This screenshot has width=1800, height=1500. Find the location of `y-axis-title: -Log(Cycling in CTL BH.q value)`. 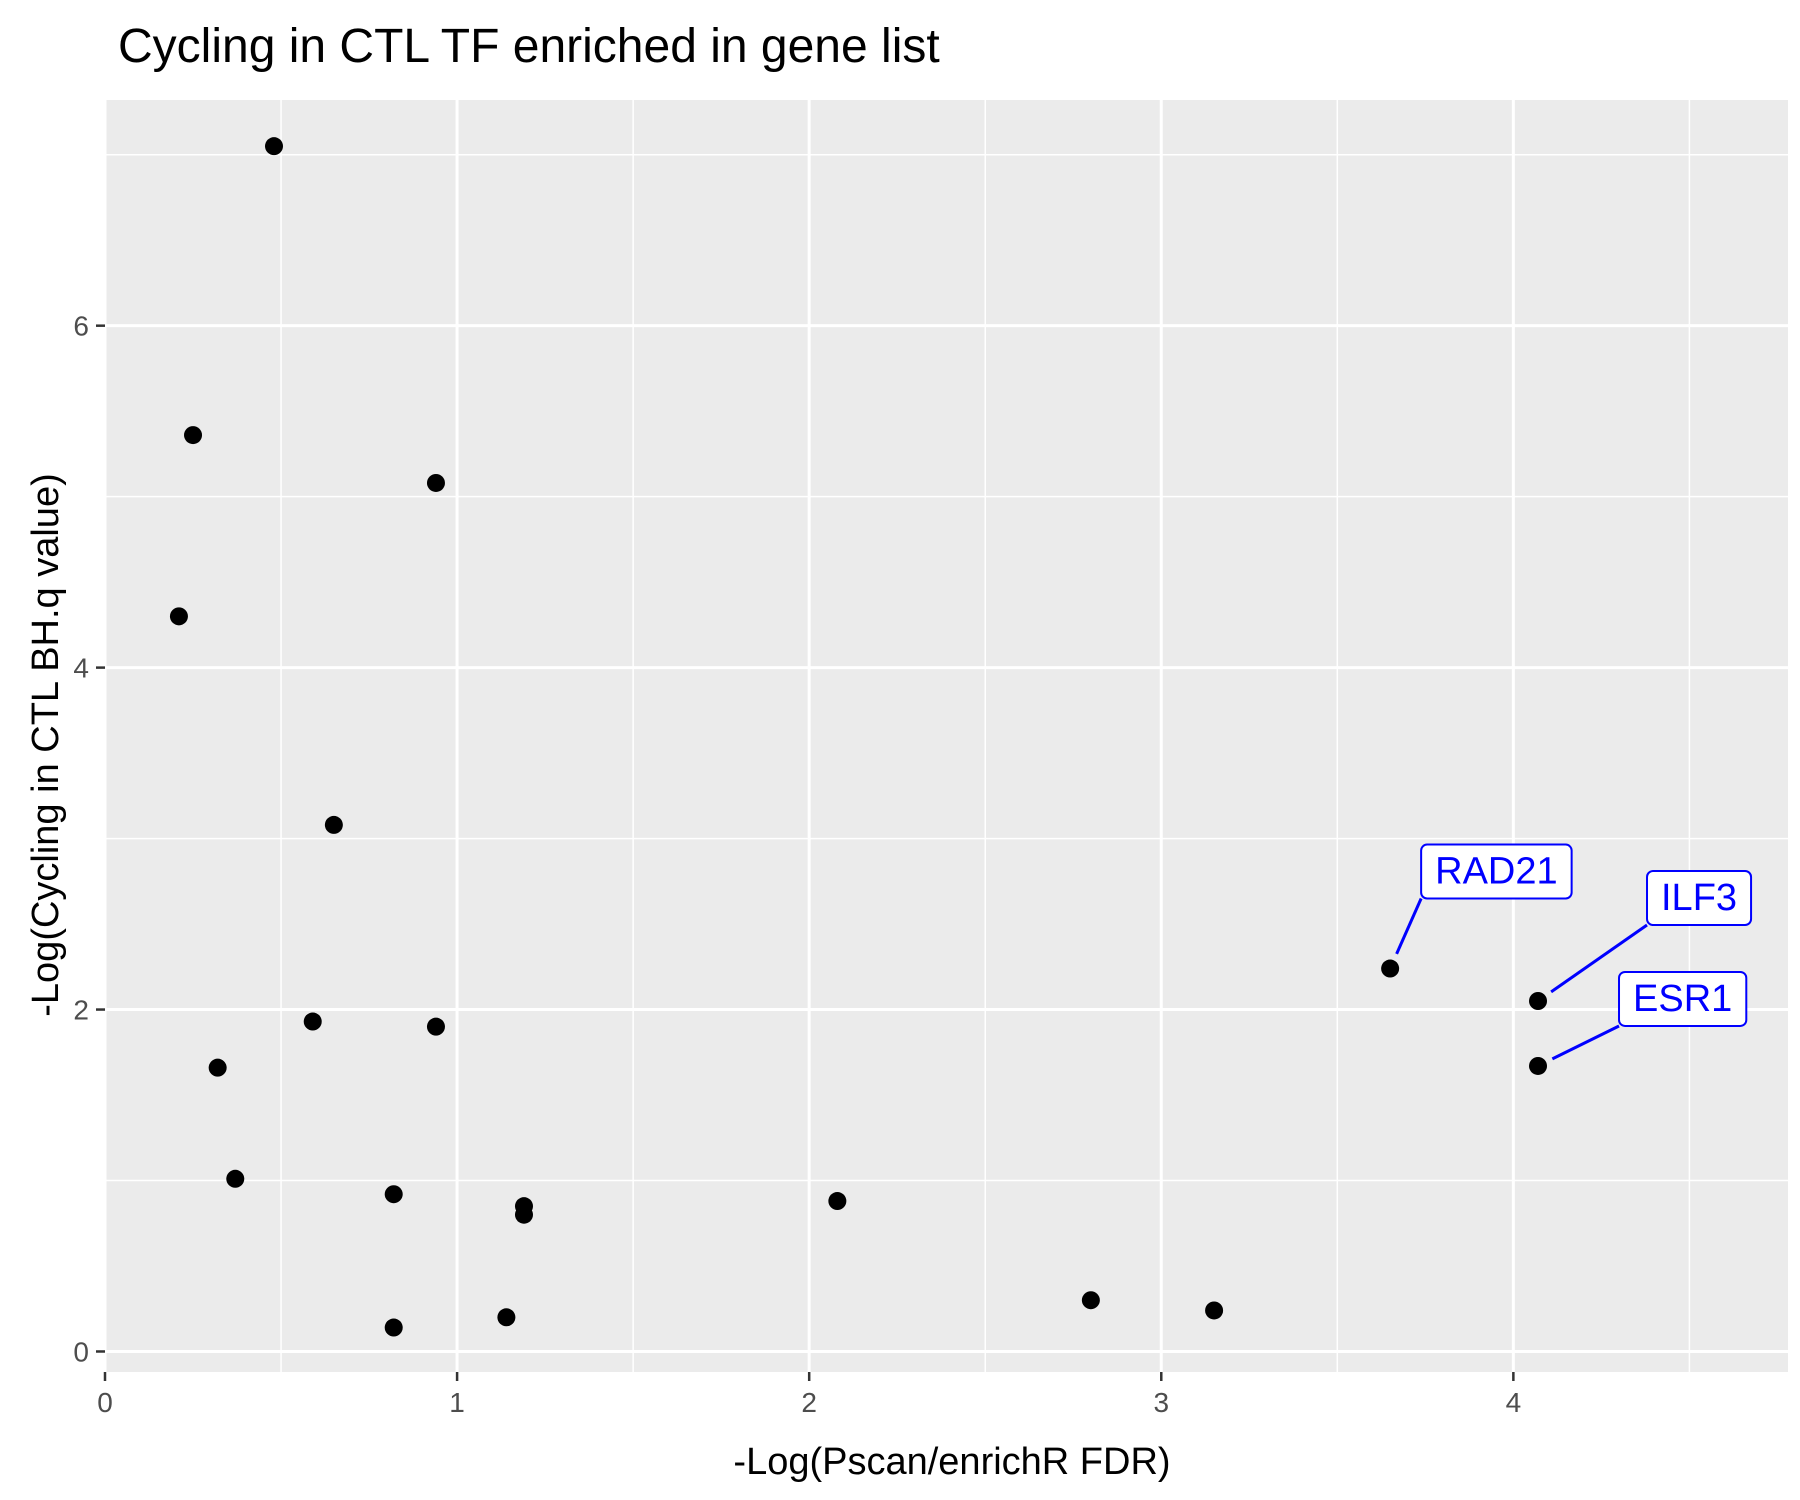

y-axis-title: -Log(Cycling in CTL BH.q value) is located at coordinates (46, 744).